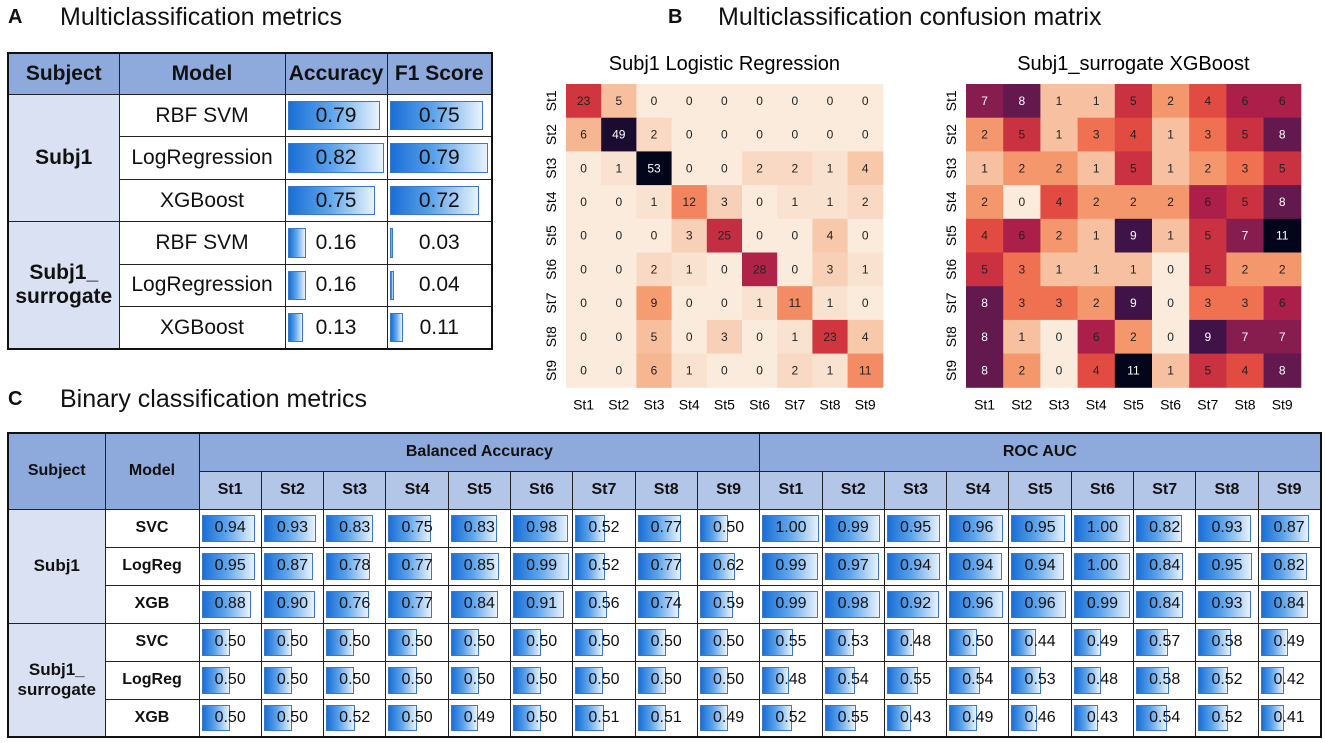 This screenshot has height=743, width=1325. I want to click on heatmap-value: 7, so click(1282, 337).